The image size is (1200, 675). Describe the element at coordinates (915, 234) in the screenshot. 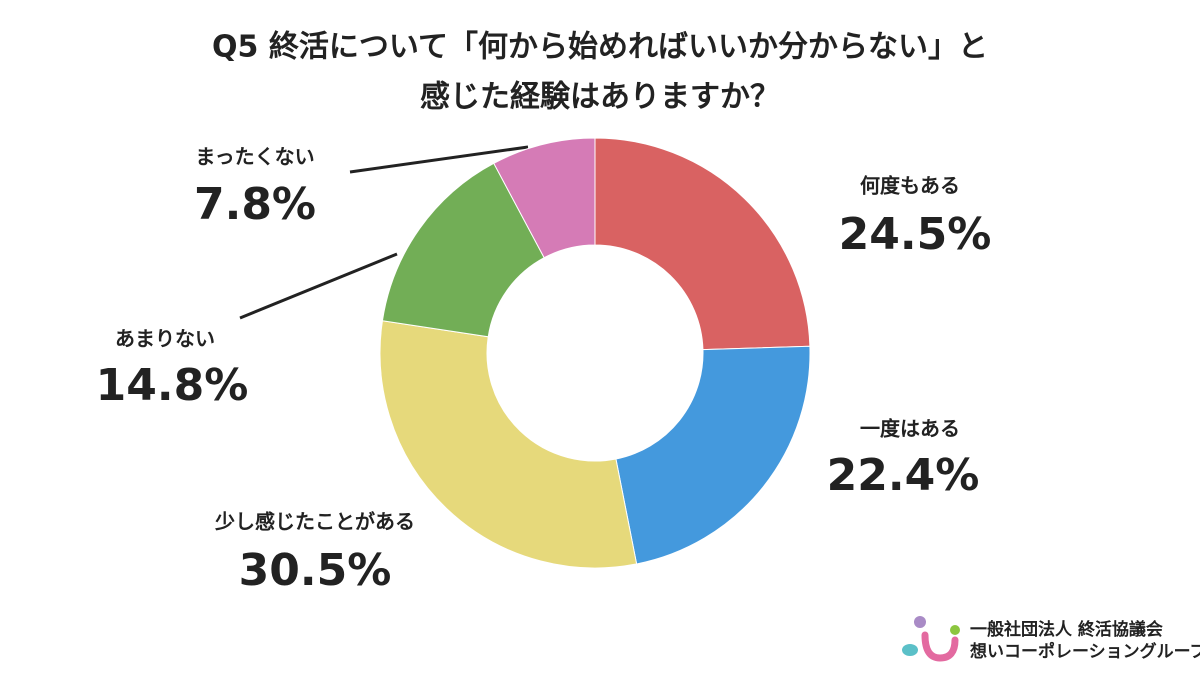

I see `value-label: 24.5%` at that location.